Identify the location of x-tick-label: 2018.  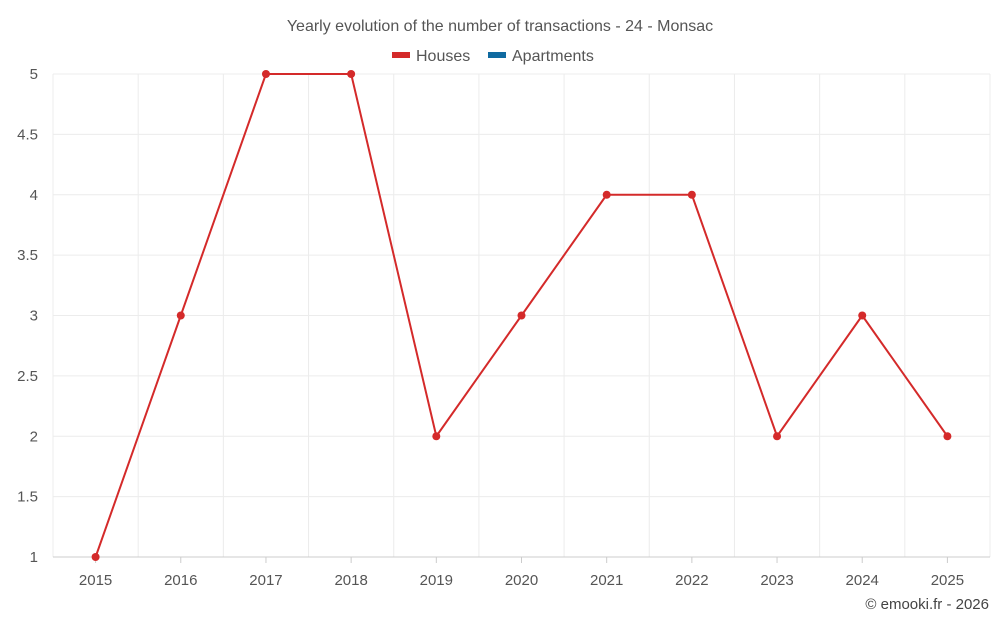
(350, 580).